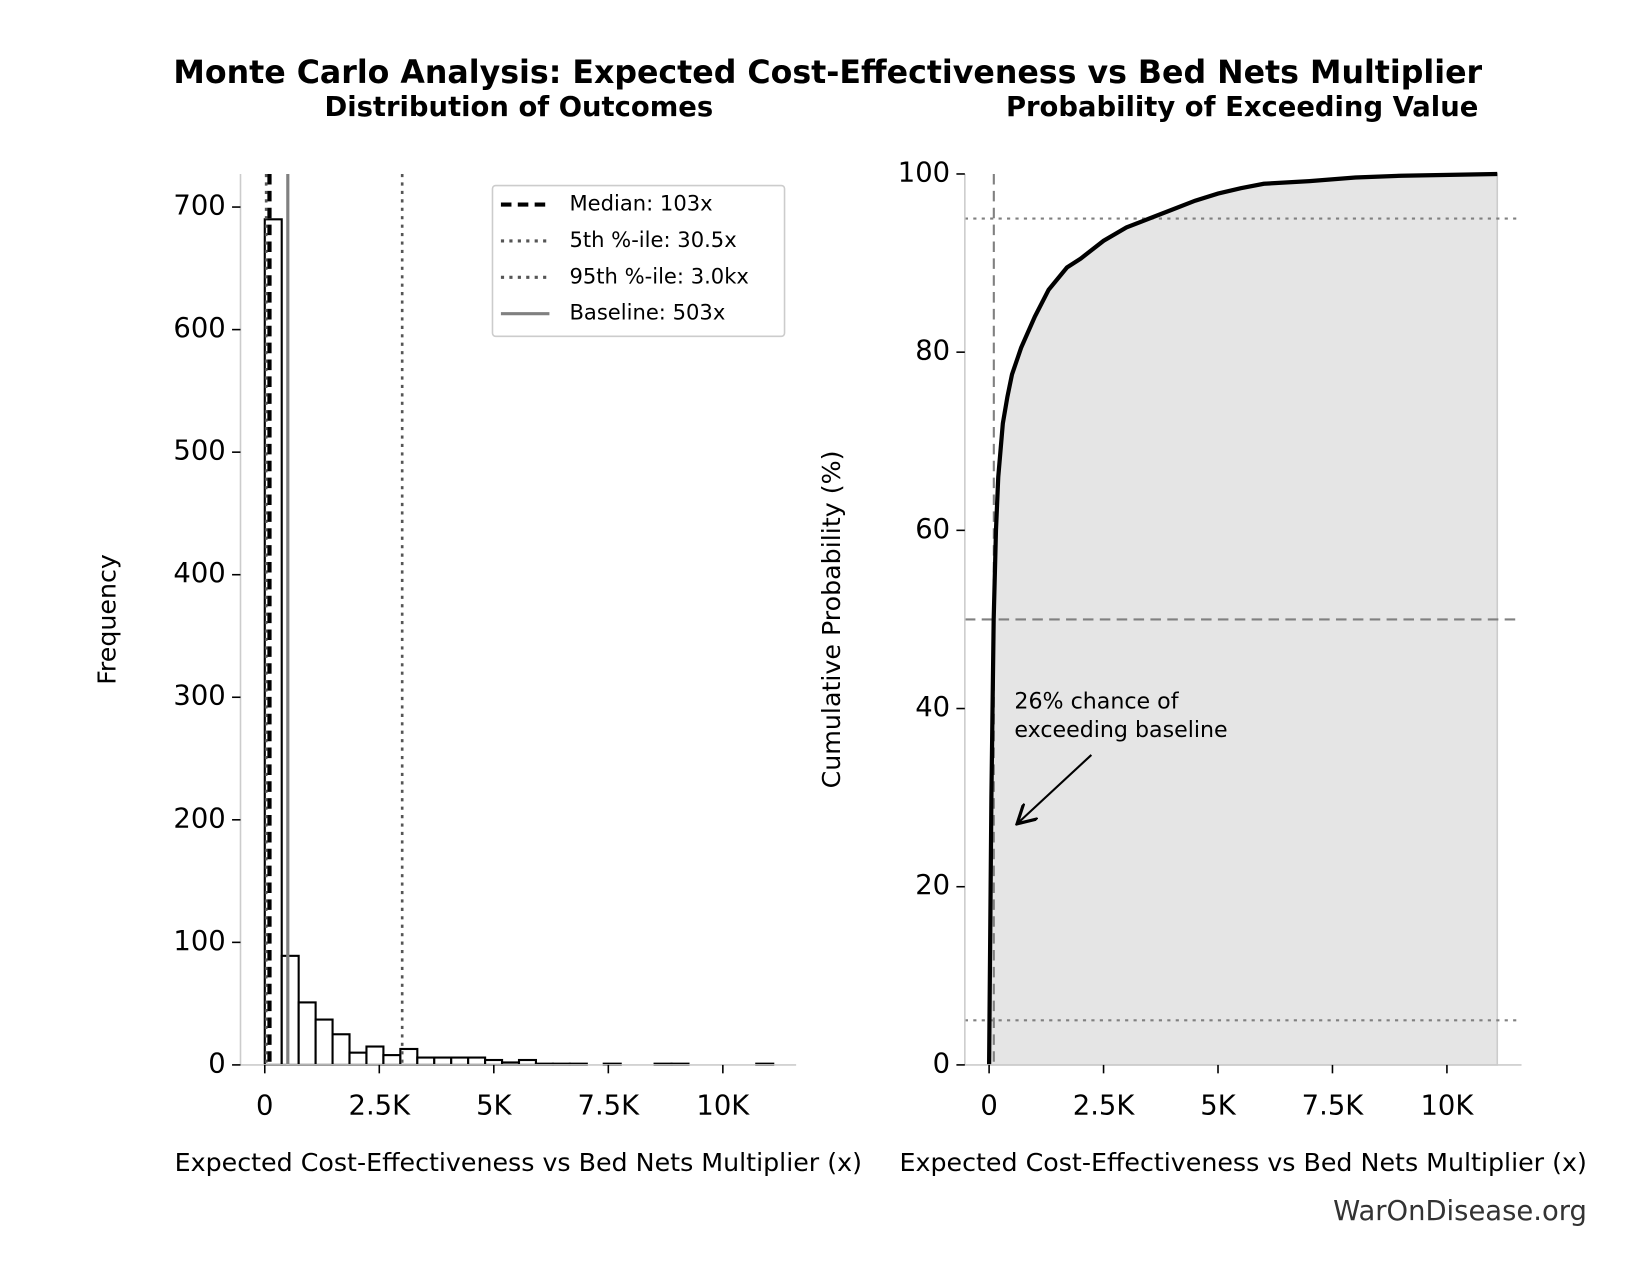 The height and width of the screenshot is (1280, 1645). I want to click on y-tick-label: 500, so click(199, 451).